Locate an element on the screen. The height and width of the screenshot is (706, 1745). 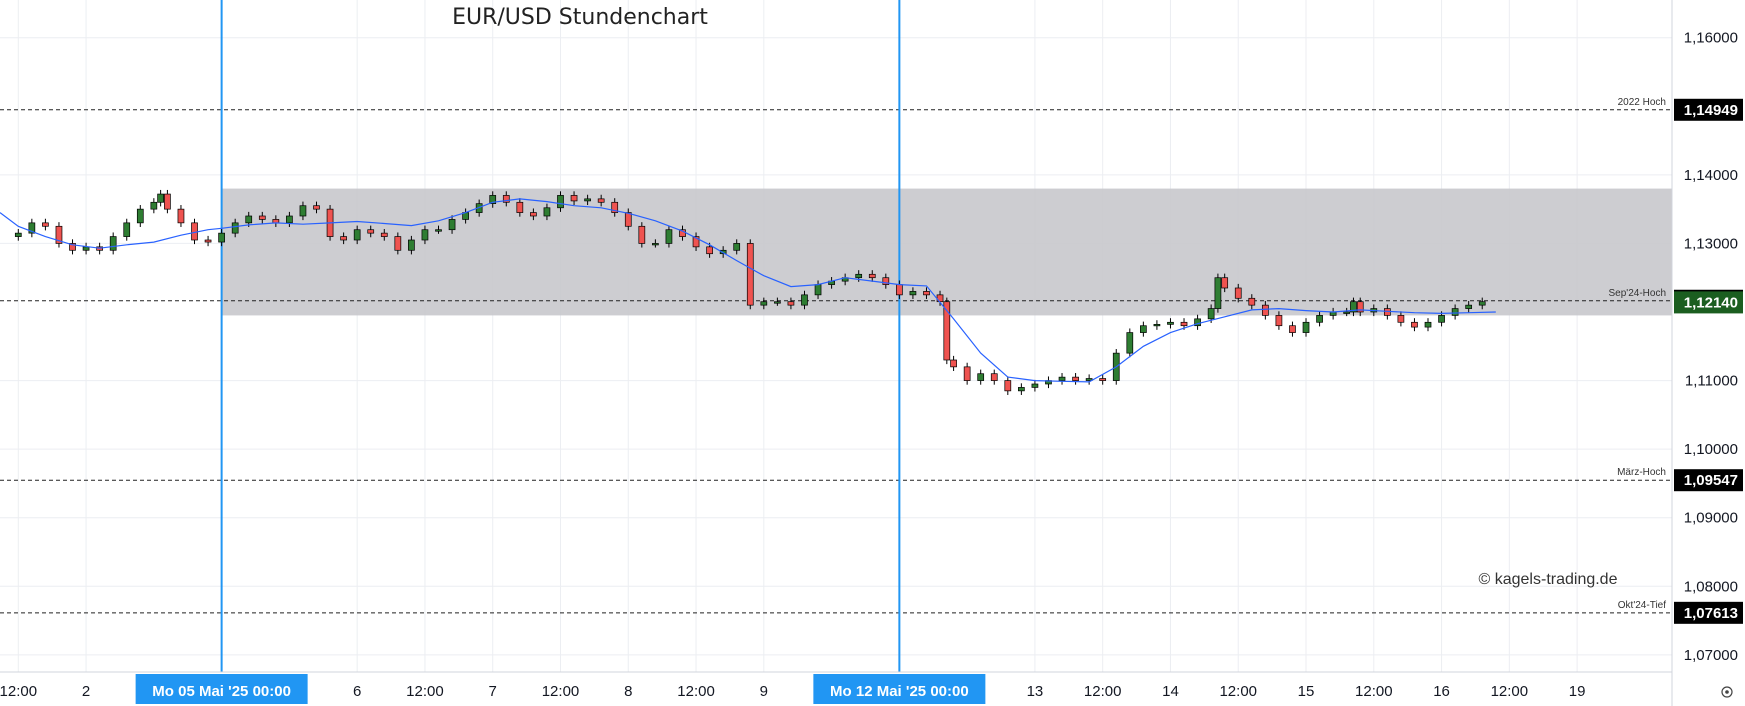
x-tick-label: 8 is located at coordinates (628, 691).